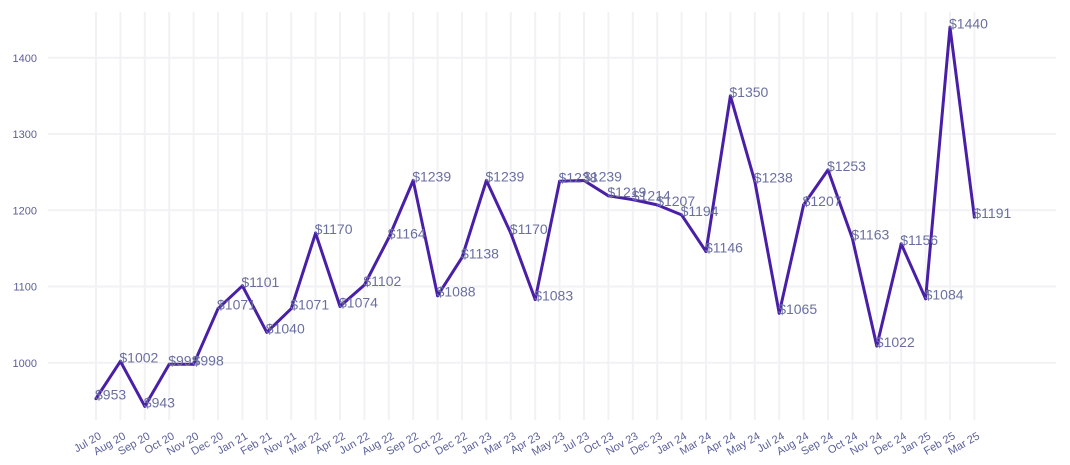 Image resolution: width=1070 pixels, height=465 pixels. I want to click on data-label: $1083, so click(553, 296).